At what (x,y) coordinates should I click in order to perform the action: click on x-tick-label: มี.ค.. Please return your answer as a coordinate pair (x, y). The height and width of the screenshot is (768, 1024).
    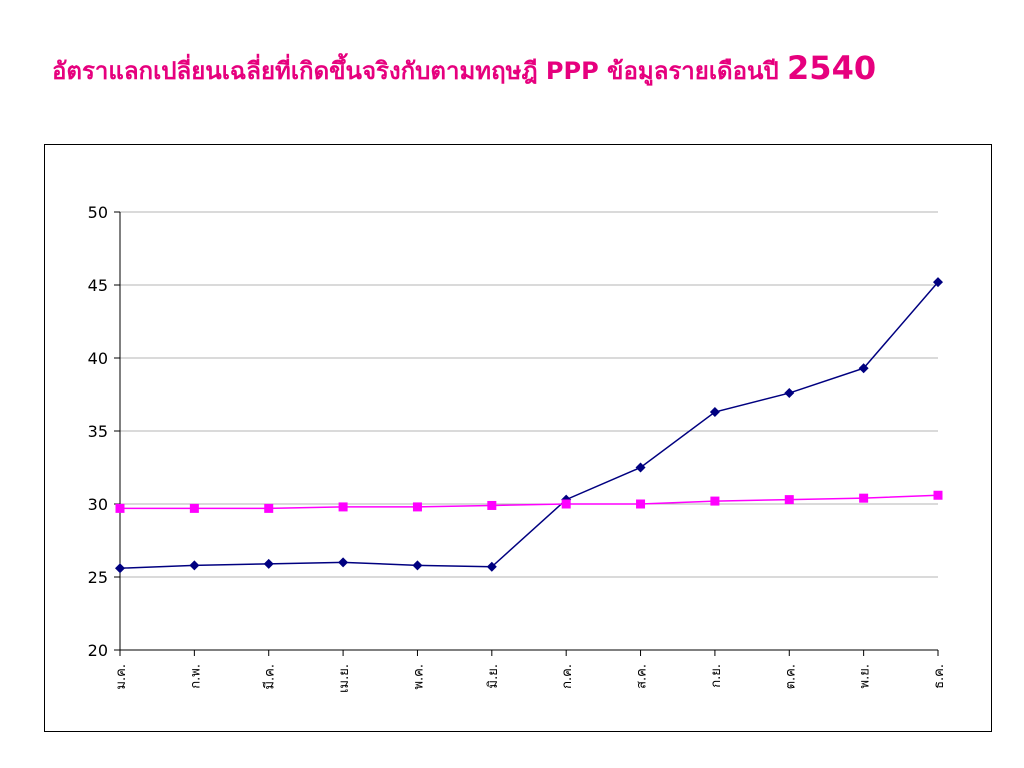
    Looking at the image, I should click on (270, 677).